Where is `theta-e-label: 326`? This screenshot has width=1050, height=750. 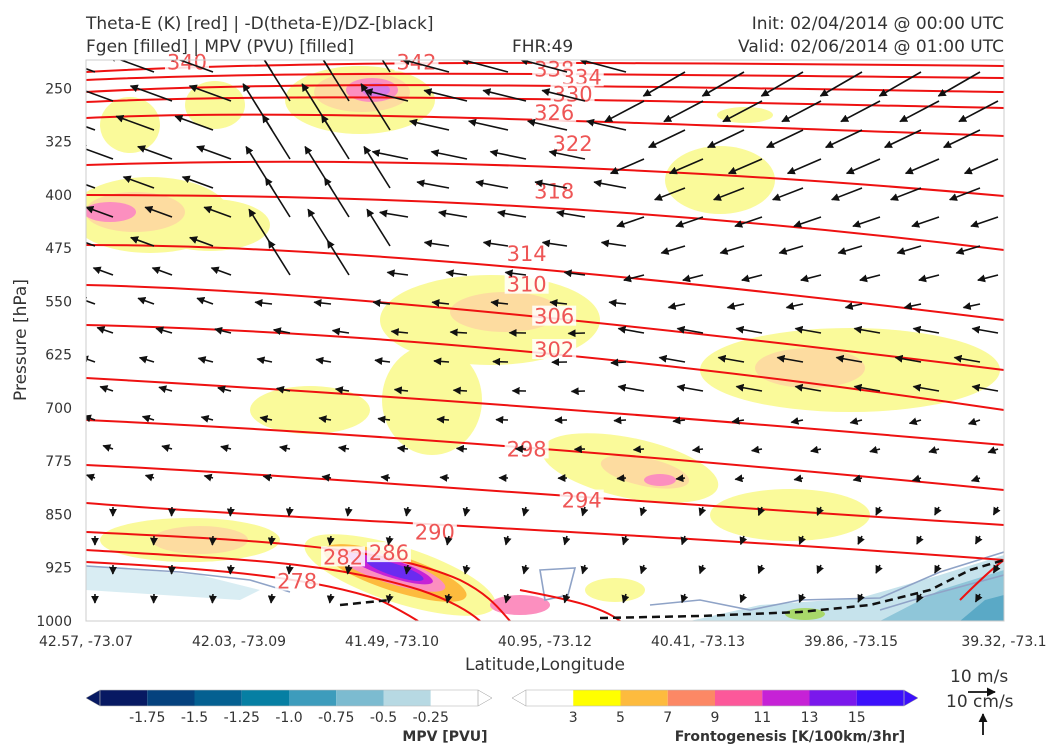 theta-e-label: 326 is located at coordinates (554, 113).